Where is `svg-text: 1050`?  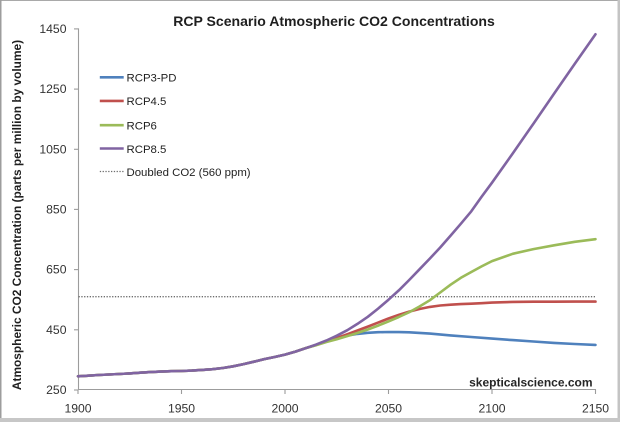
svg-text: 1050 is located at coordinates (52, 149).